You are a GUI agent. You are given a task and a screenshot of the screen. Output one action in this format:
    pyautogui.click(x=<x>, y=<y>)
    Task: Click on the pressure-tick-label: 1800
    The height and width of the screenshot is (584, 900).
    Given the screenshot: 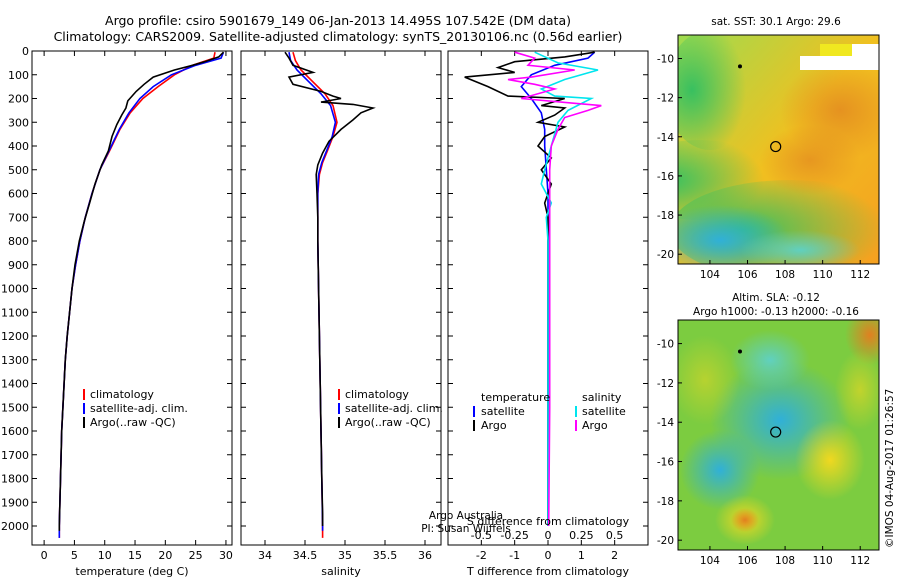 What is the action you would take?
    pyautogui.click(x=15, y=479)
    